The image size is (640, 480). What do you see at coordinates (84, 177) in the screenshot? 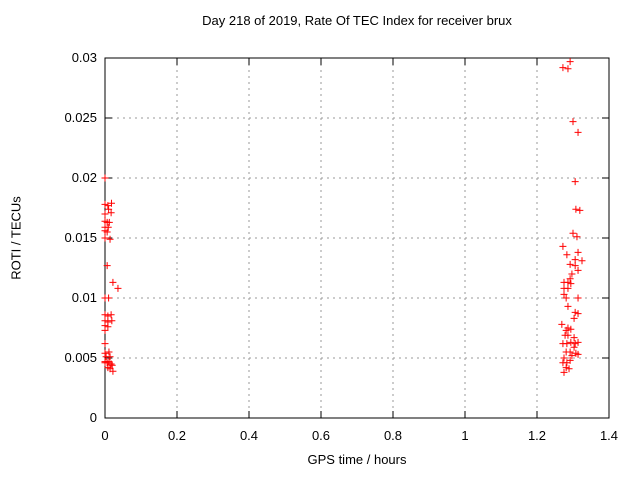
I see `y-tick-label: 0.02` at bounding box center [84, 177].